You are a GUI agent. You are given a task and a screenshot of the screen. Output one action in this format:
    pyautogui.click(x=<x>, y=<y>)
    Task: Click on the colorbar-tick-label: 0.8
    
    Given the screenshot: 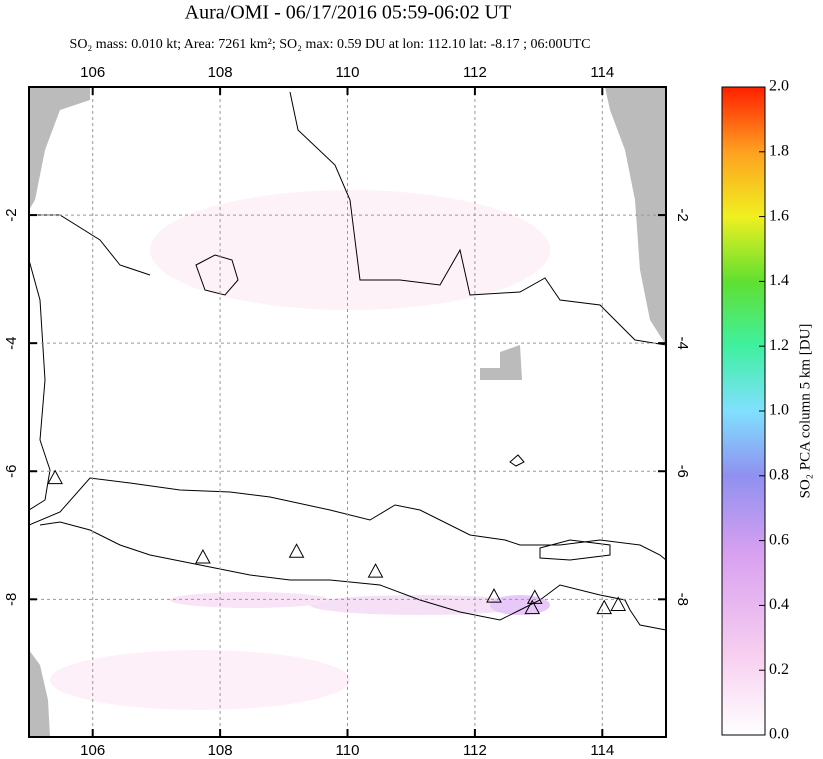 What is the action you would take?
    pyautogui.click(x=779, y=474)
    